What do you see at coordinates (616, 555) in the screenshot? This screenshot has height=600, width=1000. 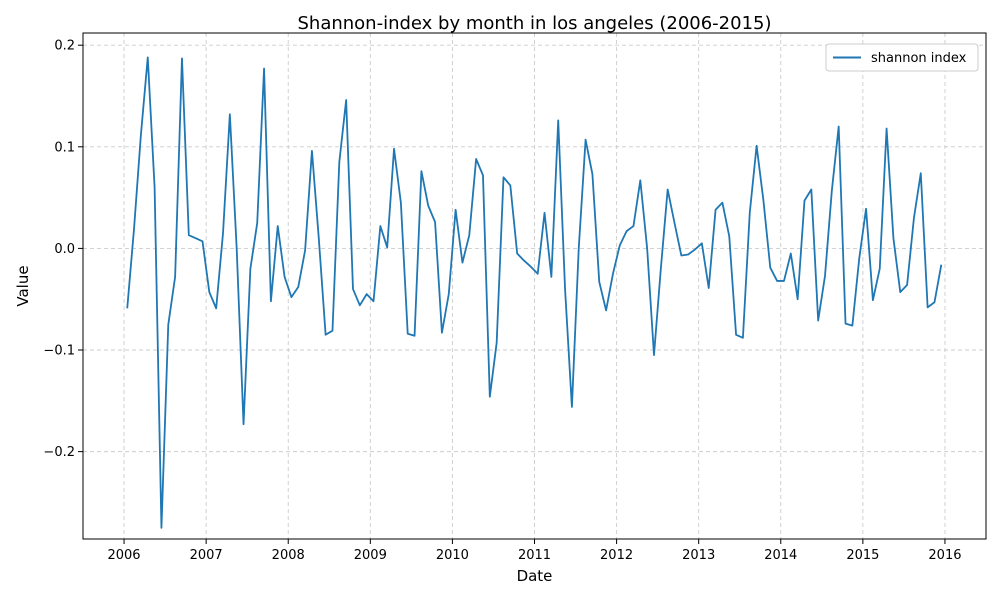 I see `x-tick-label: 2012` at bounding box center [616, 555].